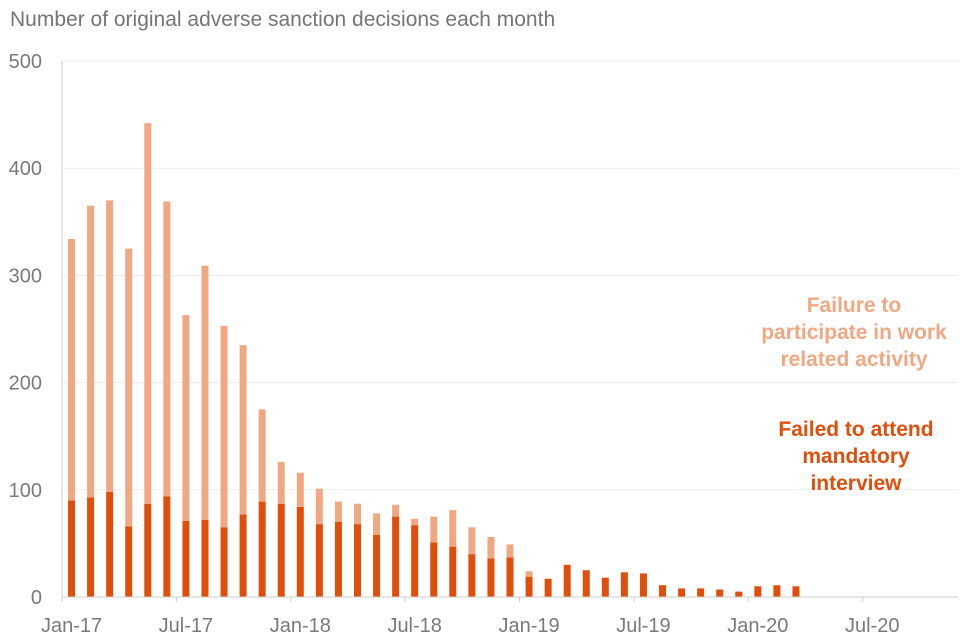  What do you see at coordinates (643, 626) in the screenshot?
I see `x-tick-label: Jul-19` at bounding box center [643, 626].